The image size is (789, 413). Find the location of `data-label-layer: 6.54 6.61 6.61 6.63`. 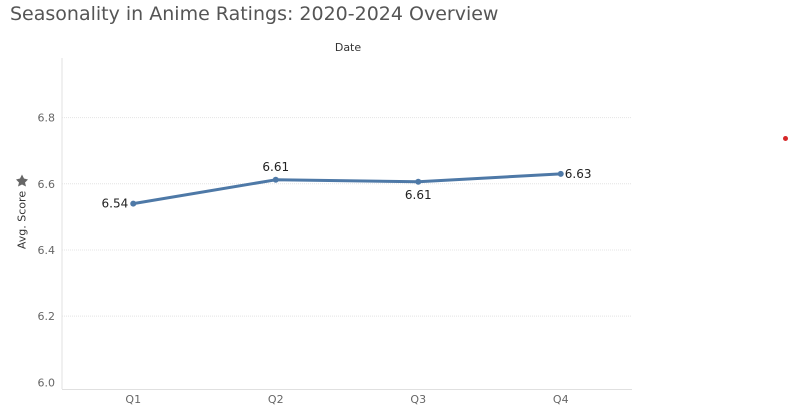

data-label-layer: 6.54 6.61 6.61 6.63 is located at coordinates (347, 185).